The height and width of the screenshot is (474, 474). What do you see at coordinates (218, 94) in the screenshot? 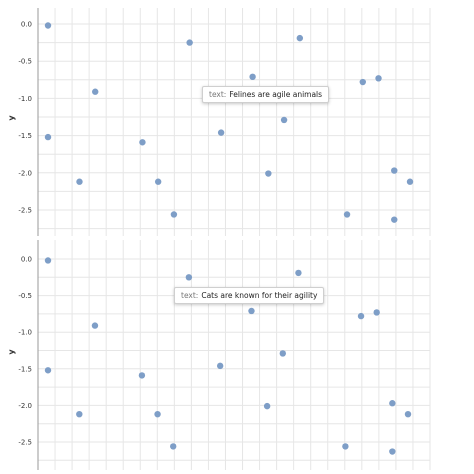
I see `tooltip-key-top: text:` at bounding box center [218, 94].